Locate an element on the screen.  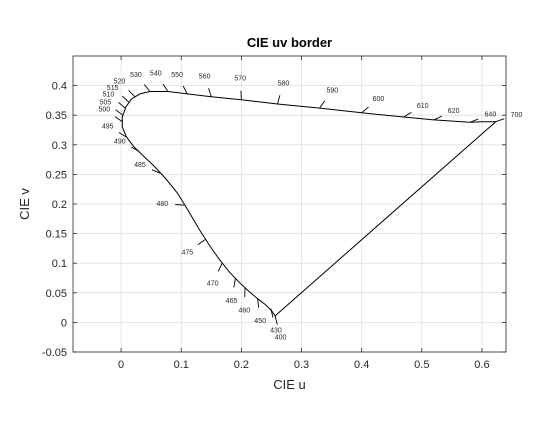
x-tick-label: 0.5 is located at coordinates (421, 365).